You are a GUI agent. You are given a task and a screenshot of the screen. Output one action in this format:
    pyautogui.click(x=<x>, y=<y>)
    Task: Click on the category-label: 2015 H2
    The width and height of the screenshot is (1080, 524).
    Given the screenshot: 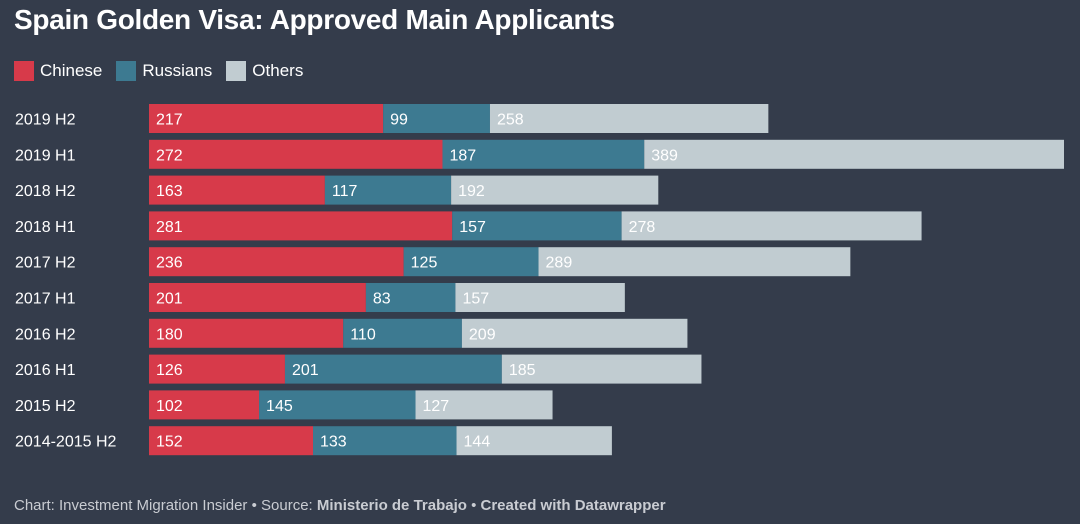 What is the action you would take?
    pyautogui.click(x=45, y=406)
    